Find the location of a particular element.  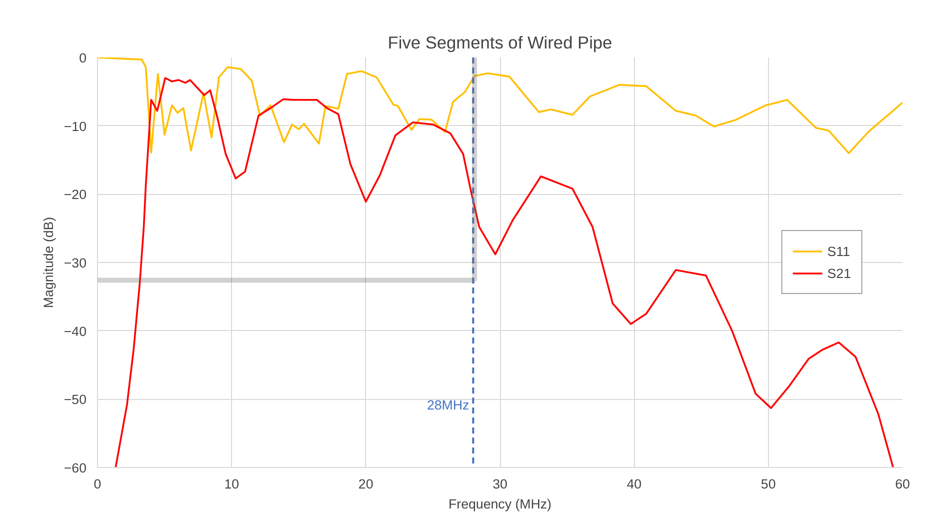

y-tick-label: −10 is located at coordinates (75, 126).